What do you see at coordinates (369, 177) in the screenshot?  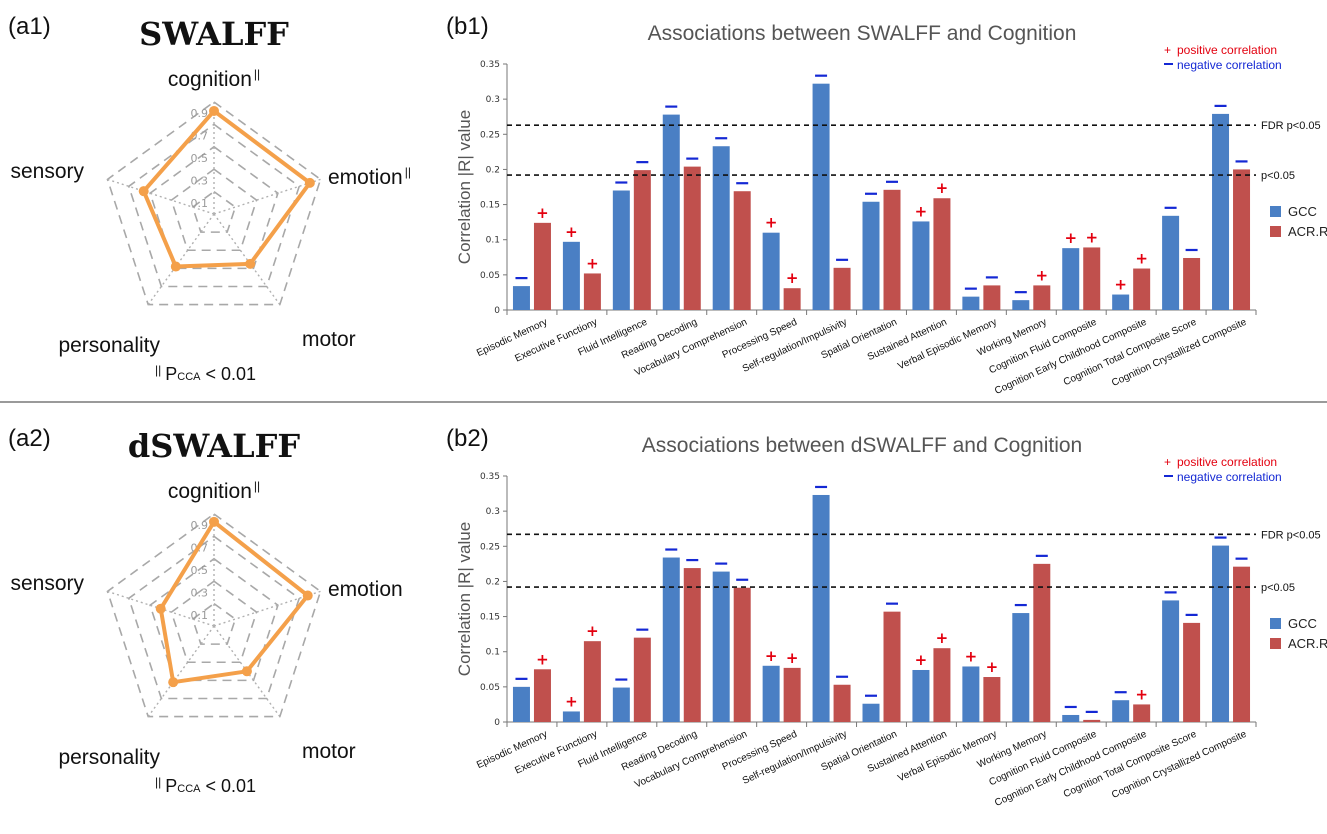 I see `radar-axis-label-emotion: emotion ||` at bounding box center [369, 177].